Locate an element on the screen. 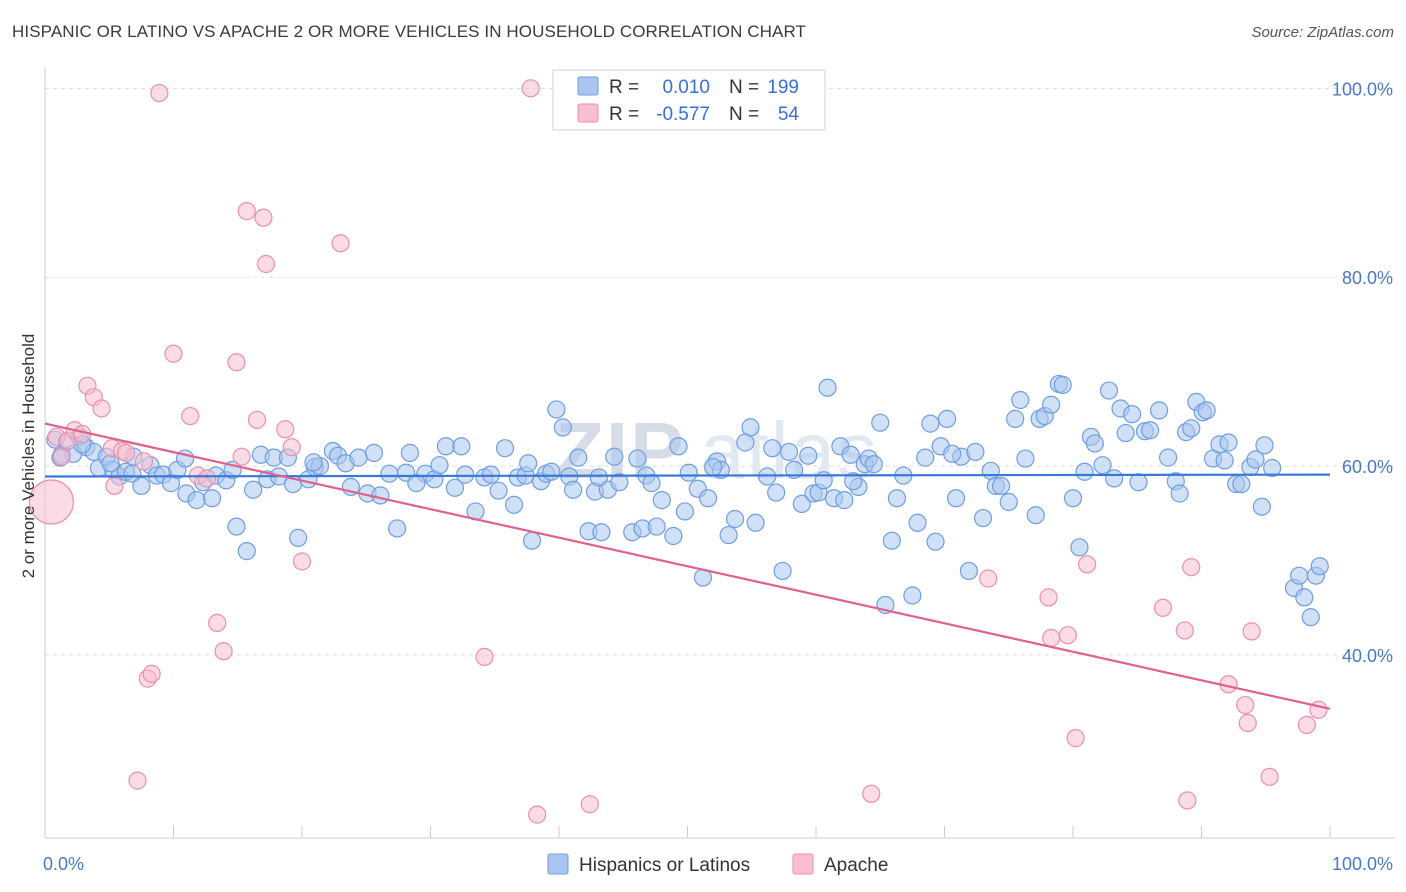  series-legend: Hispanics or Latinos Apache is located at coordinates (717, 864).